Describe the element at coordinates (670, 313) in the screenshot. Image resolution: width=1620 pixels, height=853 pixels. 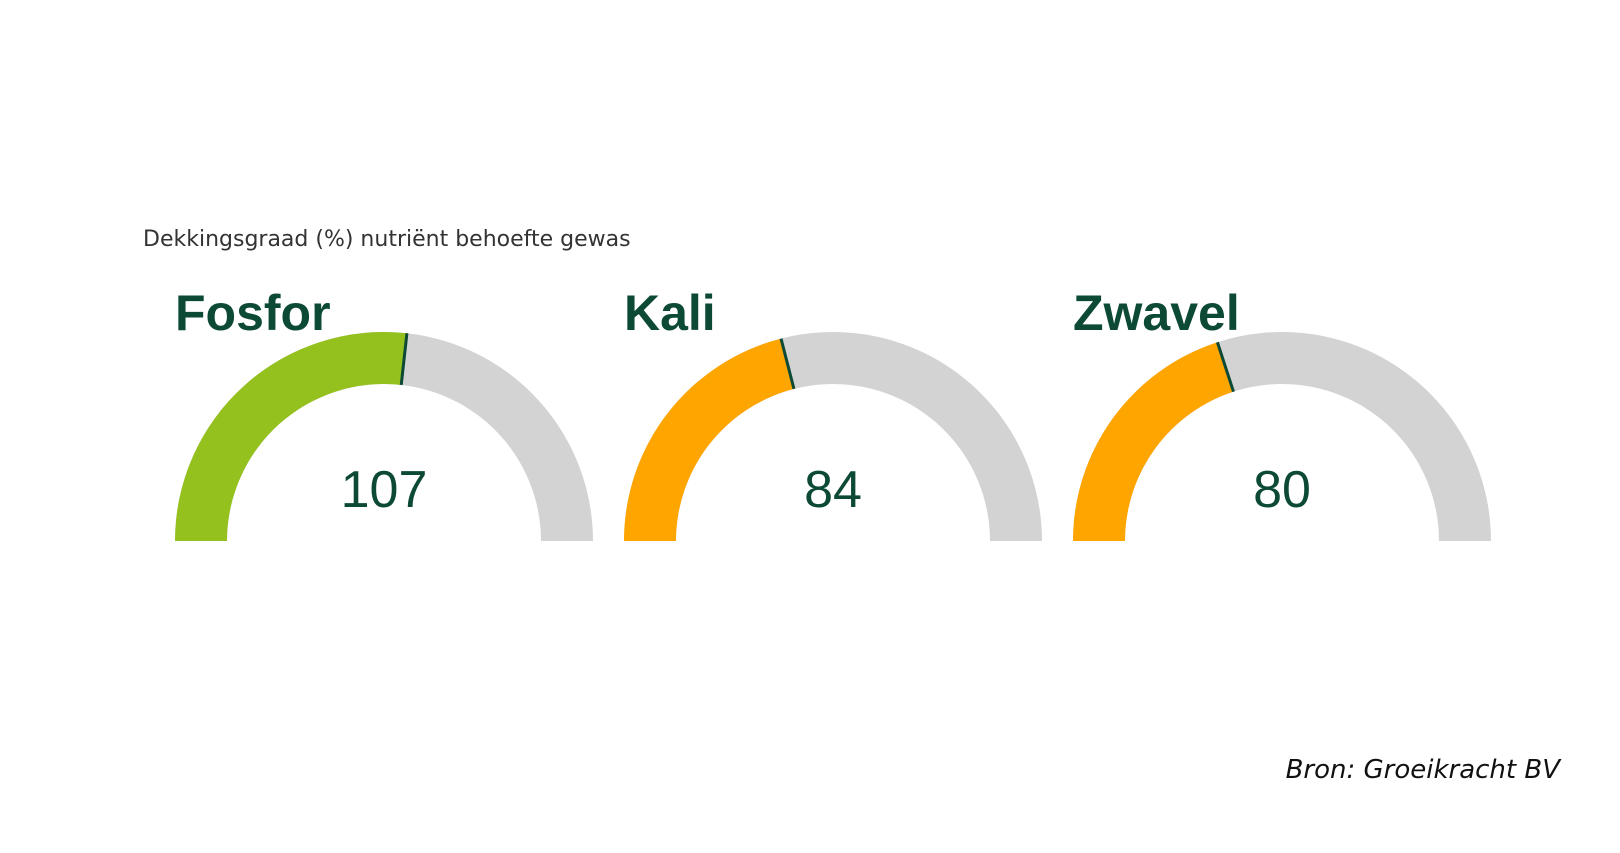
I see `gauge-title: Kali` at that location.